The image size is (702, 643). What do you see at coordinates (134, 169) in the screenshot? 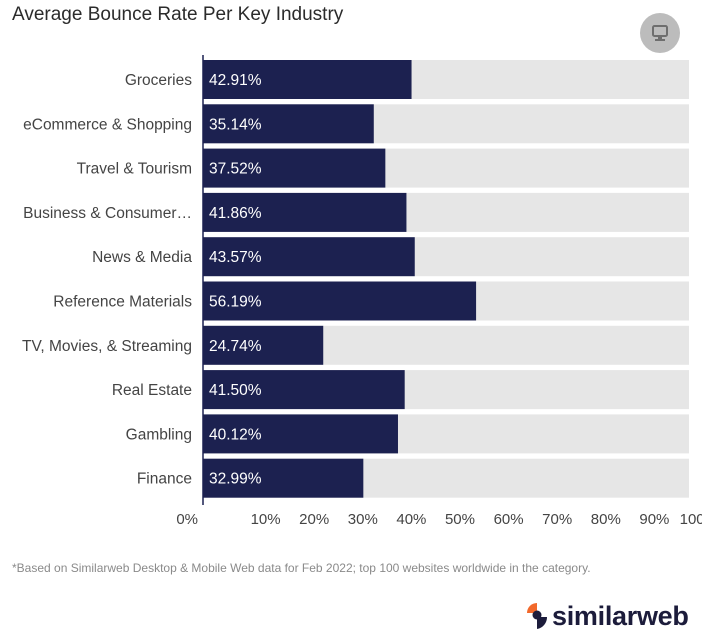
I see `category-label: Travel & Tourism` at bounding box center [134, 169].